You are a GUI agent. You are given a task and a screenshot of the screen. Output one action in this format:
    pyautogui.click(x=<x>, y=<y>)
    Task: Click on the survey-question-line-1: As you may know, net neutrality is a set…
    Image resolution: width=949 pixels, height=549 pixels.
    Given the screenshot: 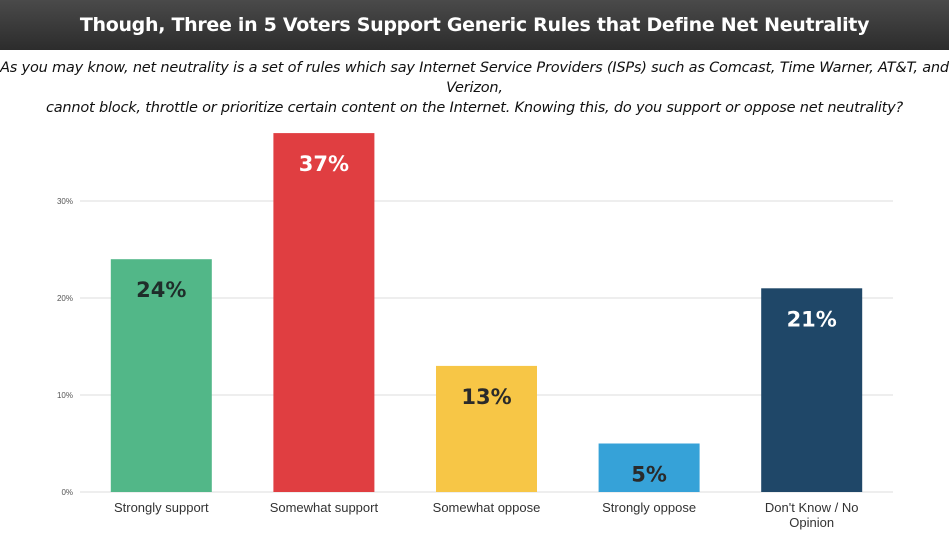 What is the action you would take?
    pyautogui.click(x=474, y=78)
    